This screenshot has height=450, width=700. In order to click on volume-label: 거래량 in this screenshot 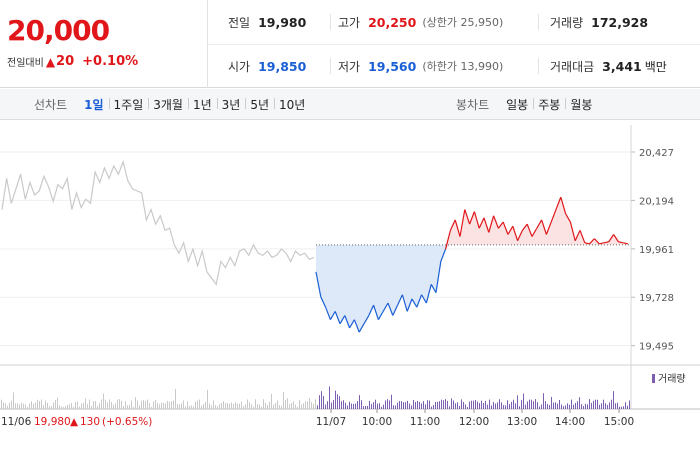, I will do `click(567, 22)`.